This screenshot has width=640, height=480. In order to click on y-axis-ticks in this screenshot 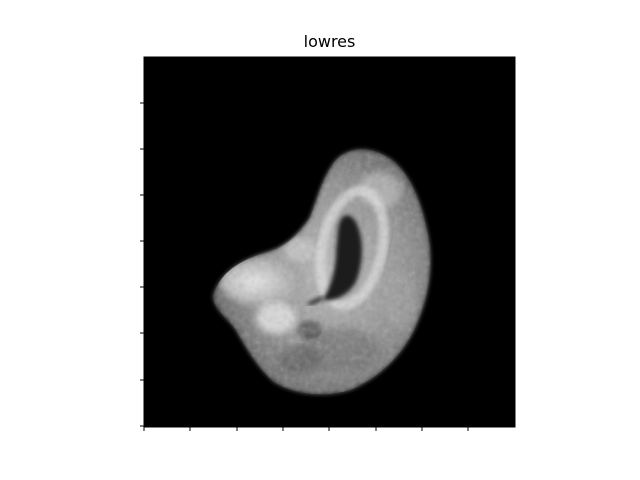, I will do `click(142, 264)`.